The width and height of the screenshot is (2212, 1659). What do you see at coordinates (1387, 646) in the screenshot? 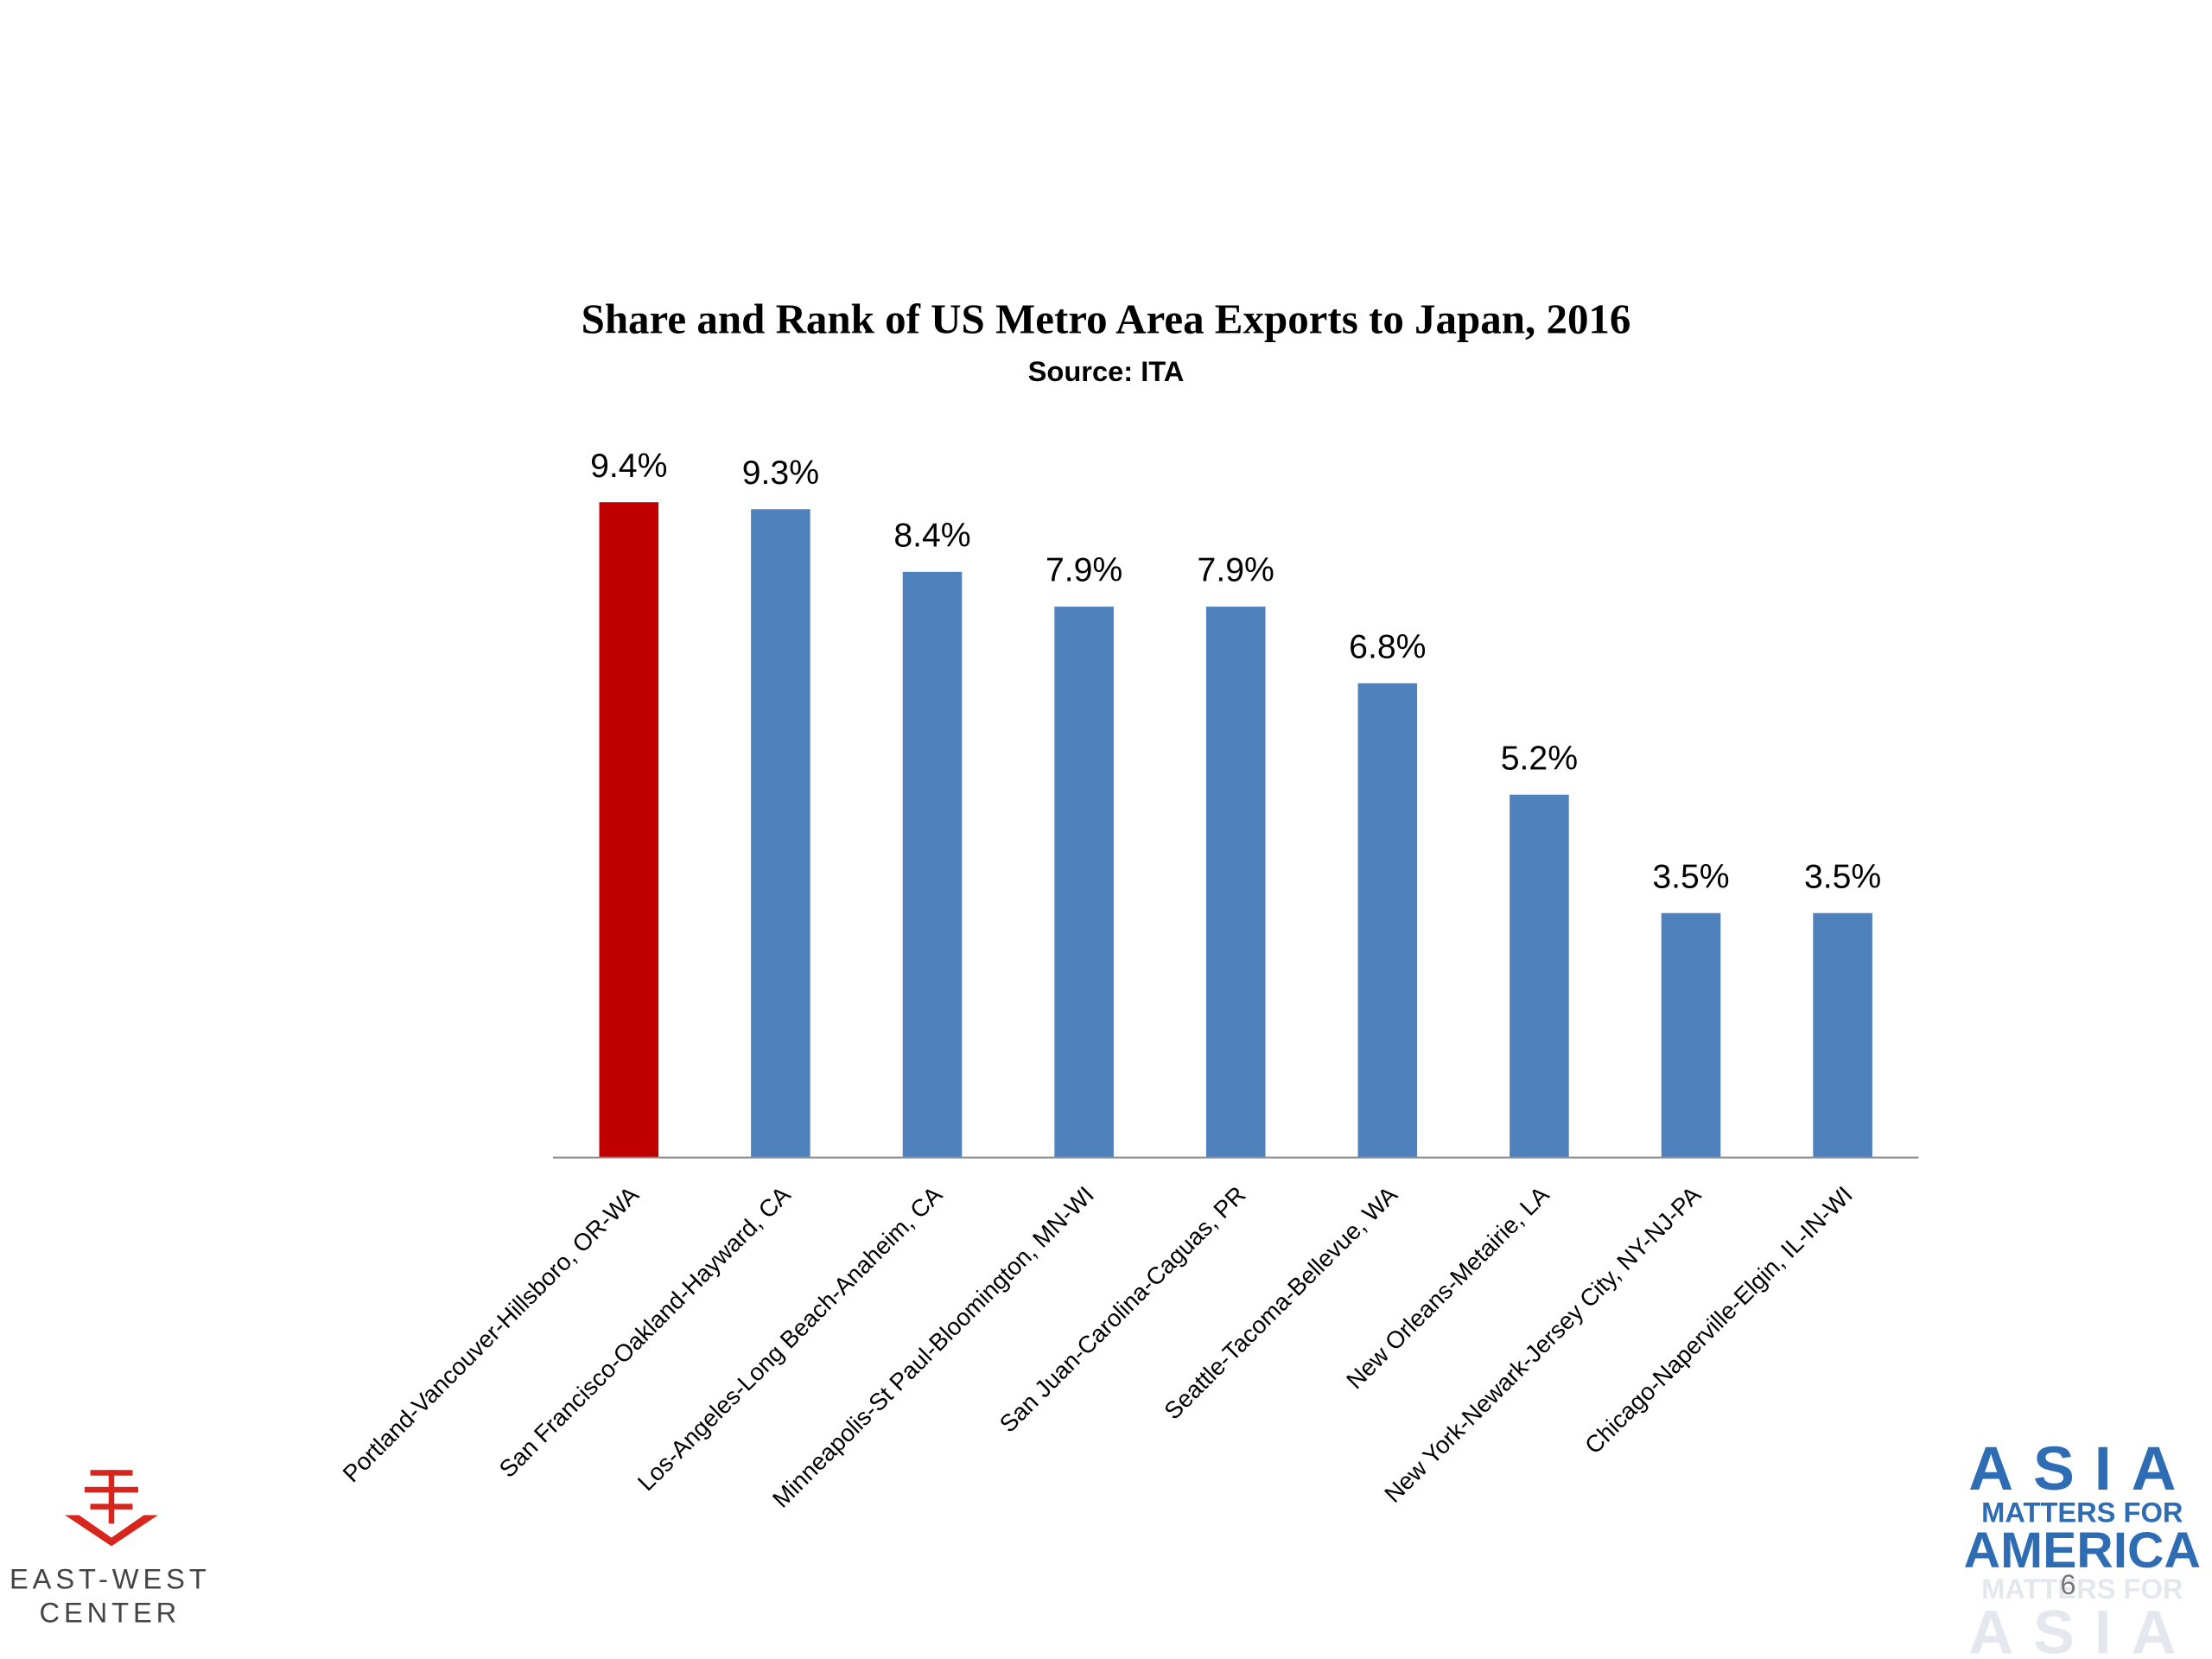
I see `data-label: 6.8%` at bounding box center [1387, 646].